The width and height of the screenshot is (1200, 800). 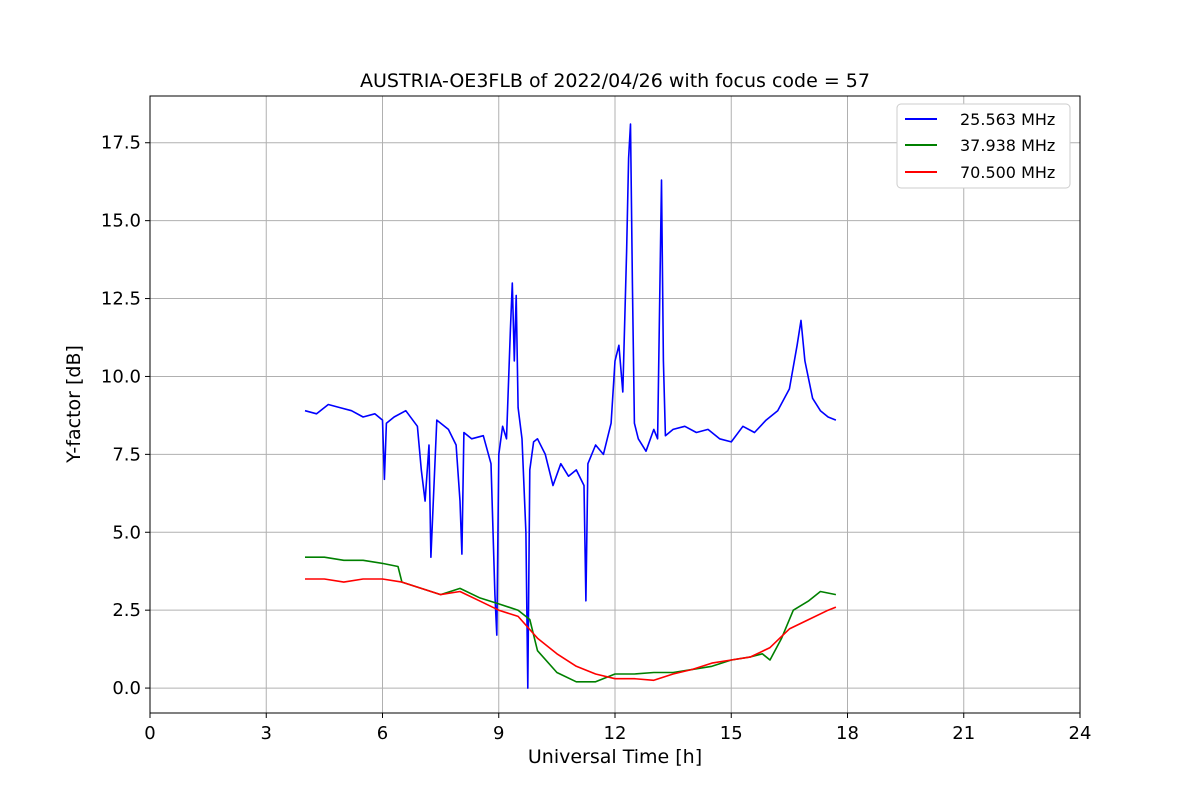 What do you see at coordinates (571, 630) in the screenshot?
I see `series-line-70mhz` at bounding box center [571, 630].